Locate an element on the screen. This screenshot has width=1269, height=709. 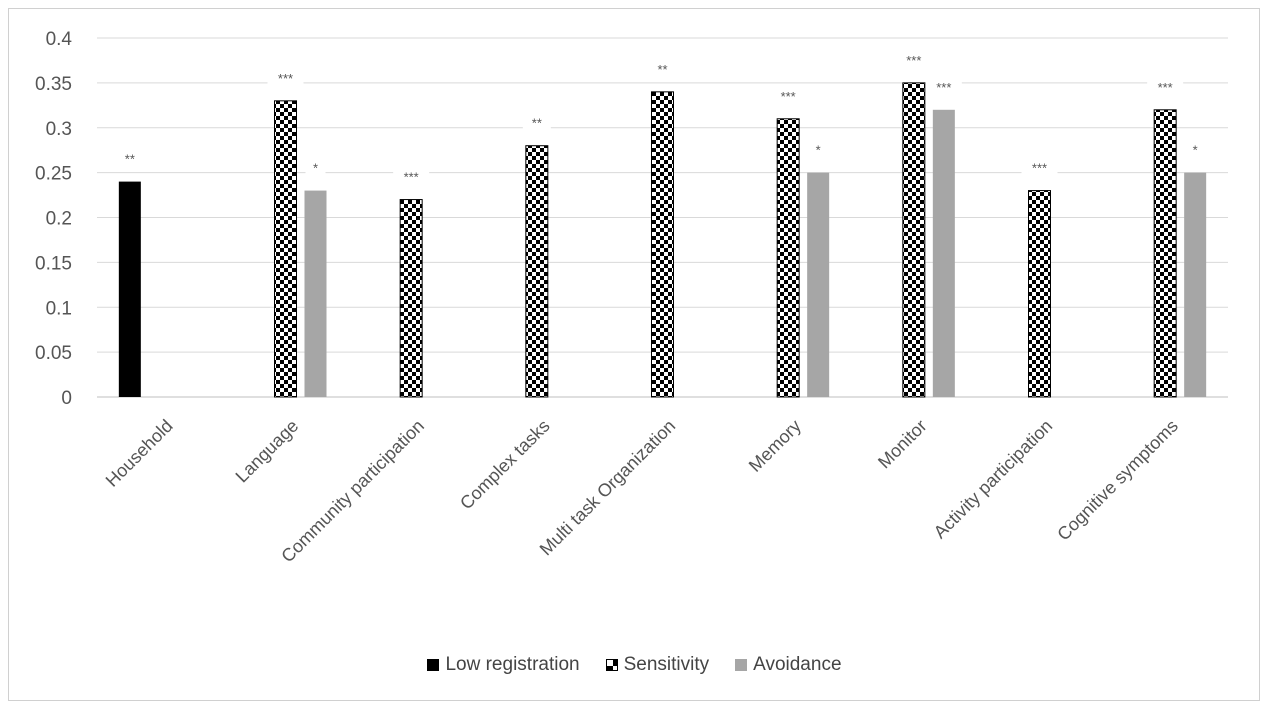
y-tick-label: 0.25 is located at coordinates (53, 174).